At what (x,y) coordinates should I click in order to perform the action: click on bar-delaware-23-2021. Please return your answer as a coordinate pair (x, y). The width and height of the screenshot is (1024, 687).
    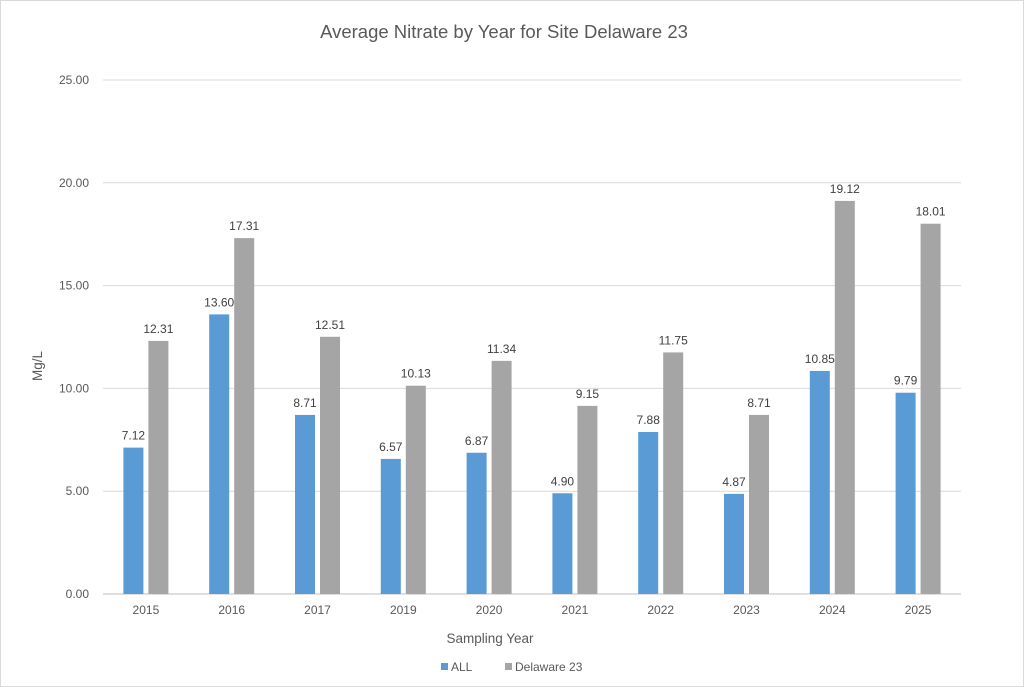
    Looking at the image, I should click on (587, 499).